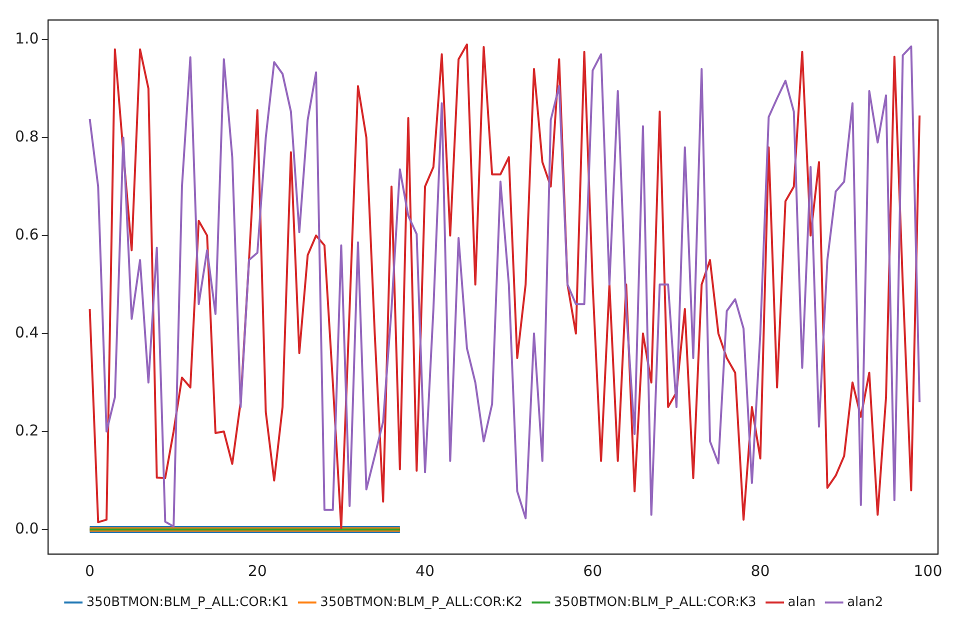  Describe the element at coordinates (257, 571) in the screenshot. I see `x-tick-label: 20` at that location.